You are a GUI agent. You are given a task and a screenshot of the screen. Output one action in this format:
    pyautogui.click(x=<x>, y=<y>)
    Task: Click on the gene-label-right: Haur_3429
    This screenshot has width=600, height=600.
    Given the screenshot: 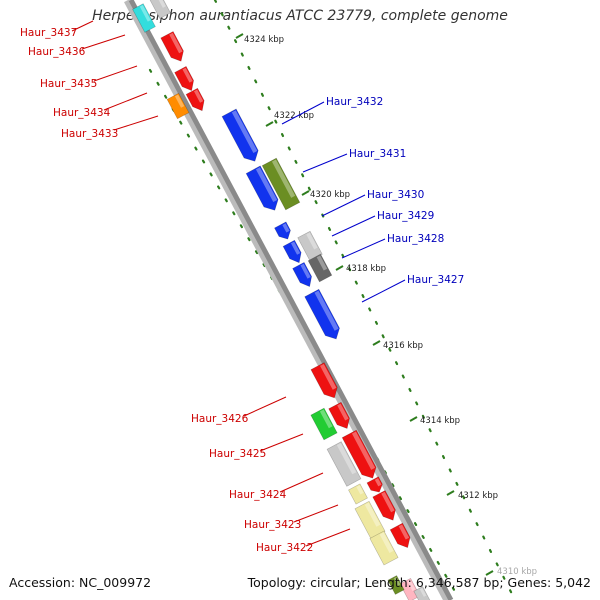 What is the action you would take?
    pyautogui.click(x=405, y=216)
    